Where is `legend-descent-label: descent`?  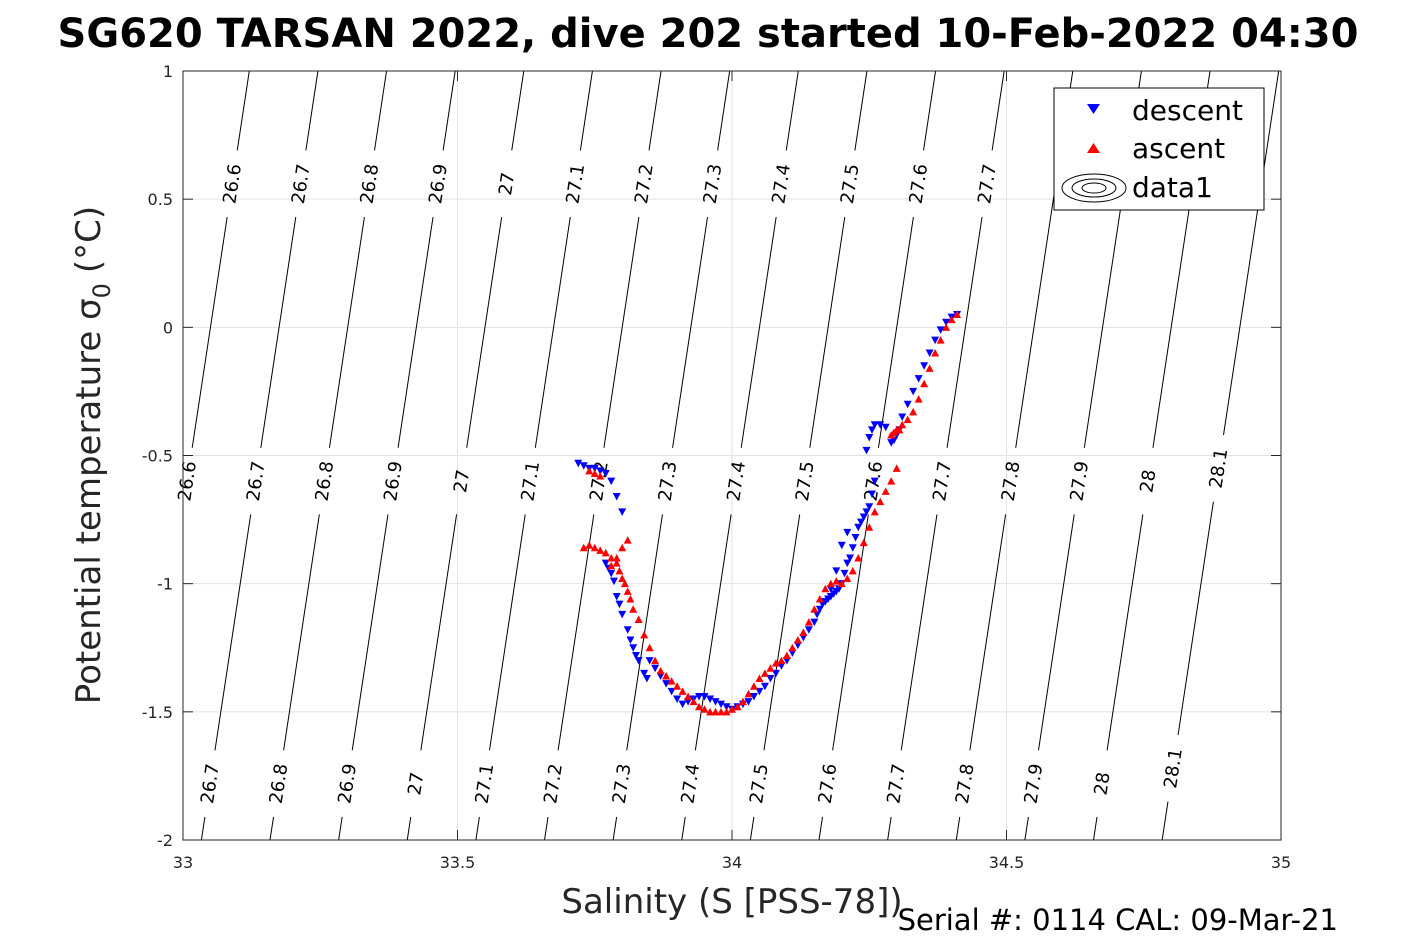
legend-descent-label: descent is located at coordinates (1187, 110).